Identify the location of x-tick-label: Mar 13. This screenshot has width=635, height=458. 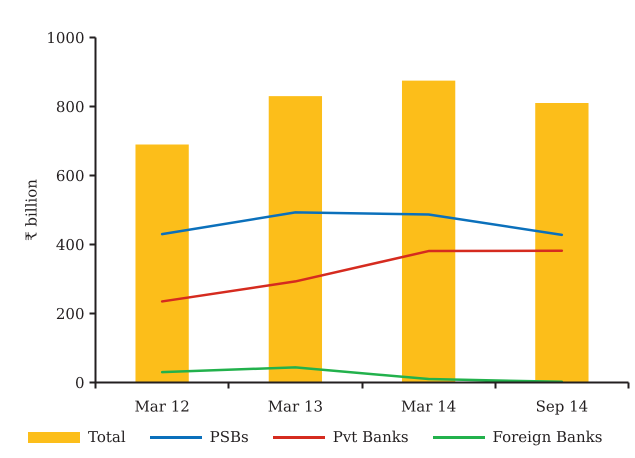
(296, 407).